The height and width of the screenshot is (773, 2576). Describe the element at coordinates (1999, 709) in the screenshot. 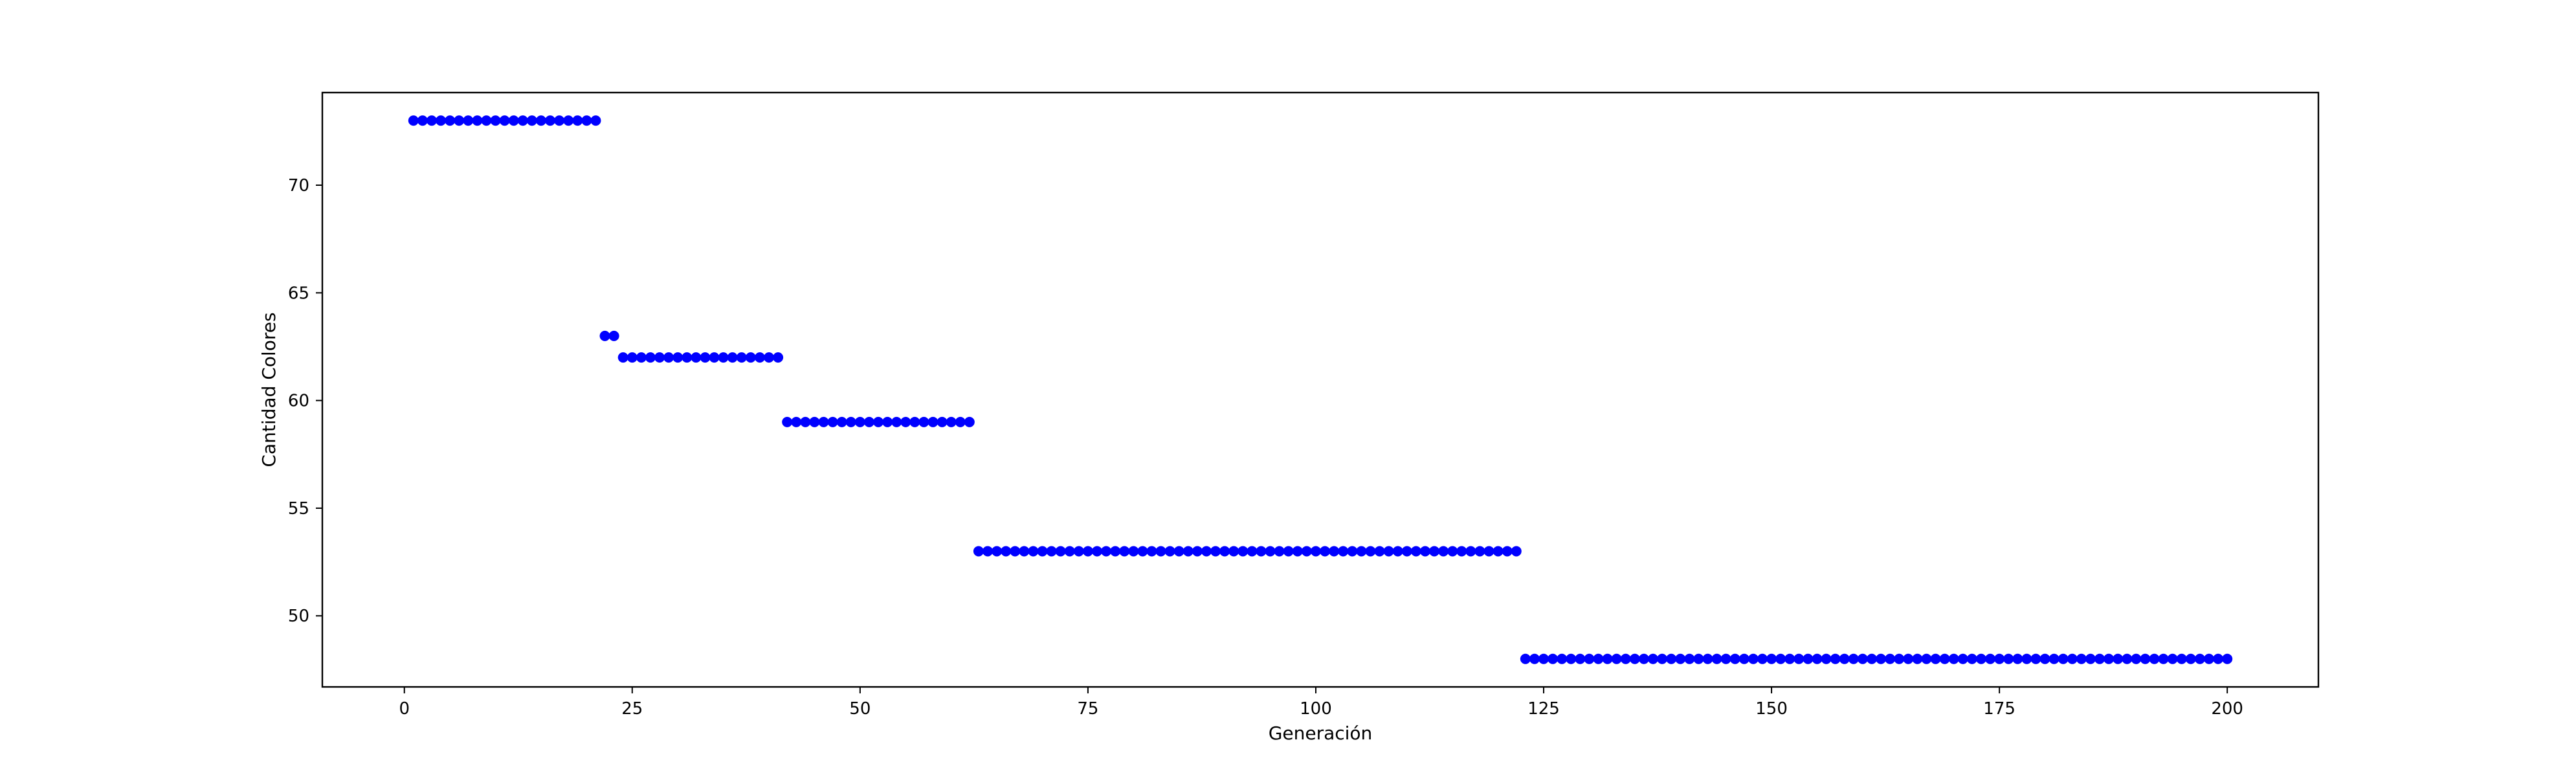

I see `x-tick-label: 175` at that location.